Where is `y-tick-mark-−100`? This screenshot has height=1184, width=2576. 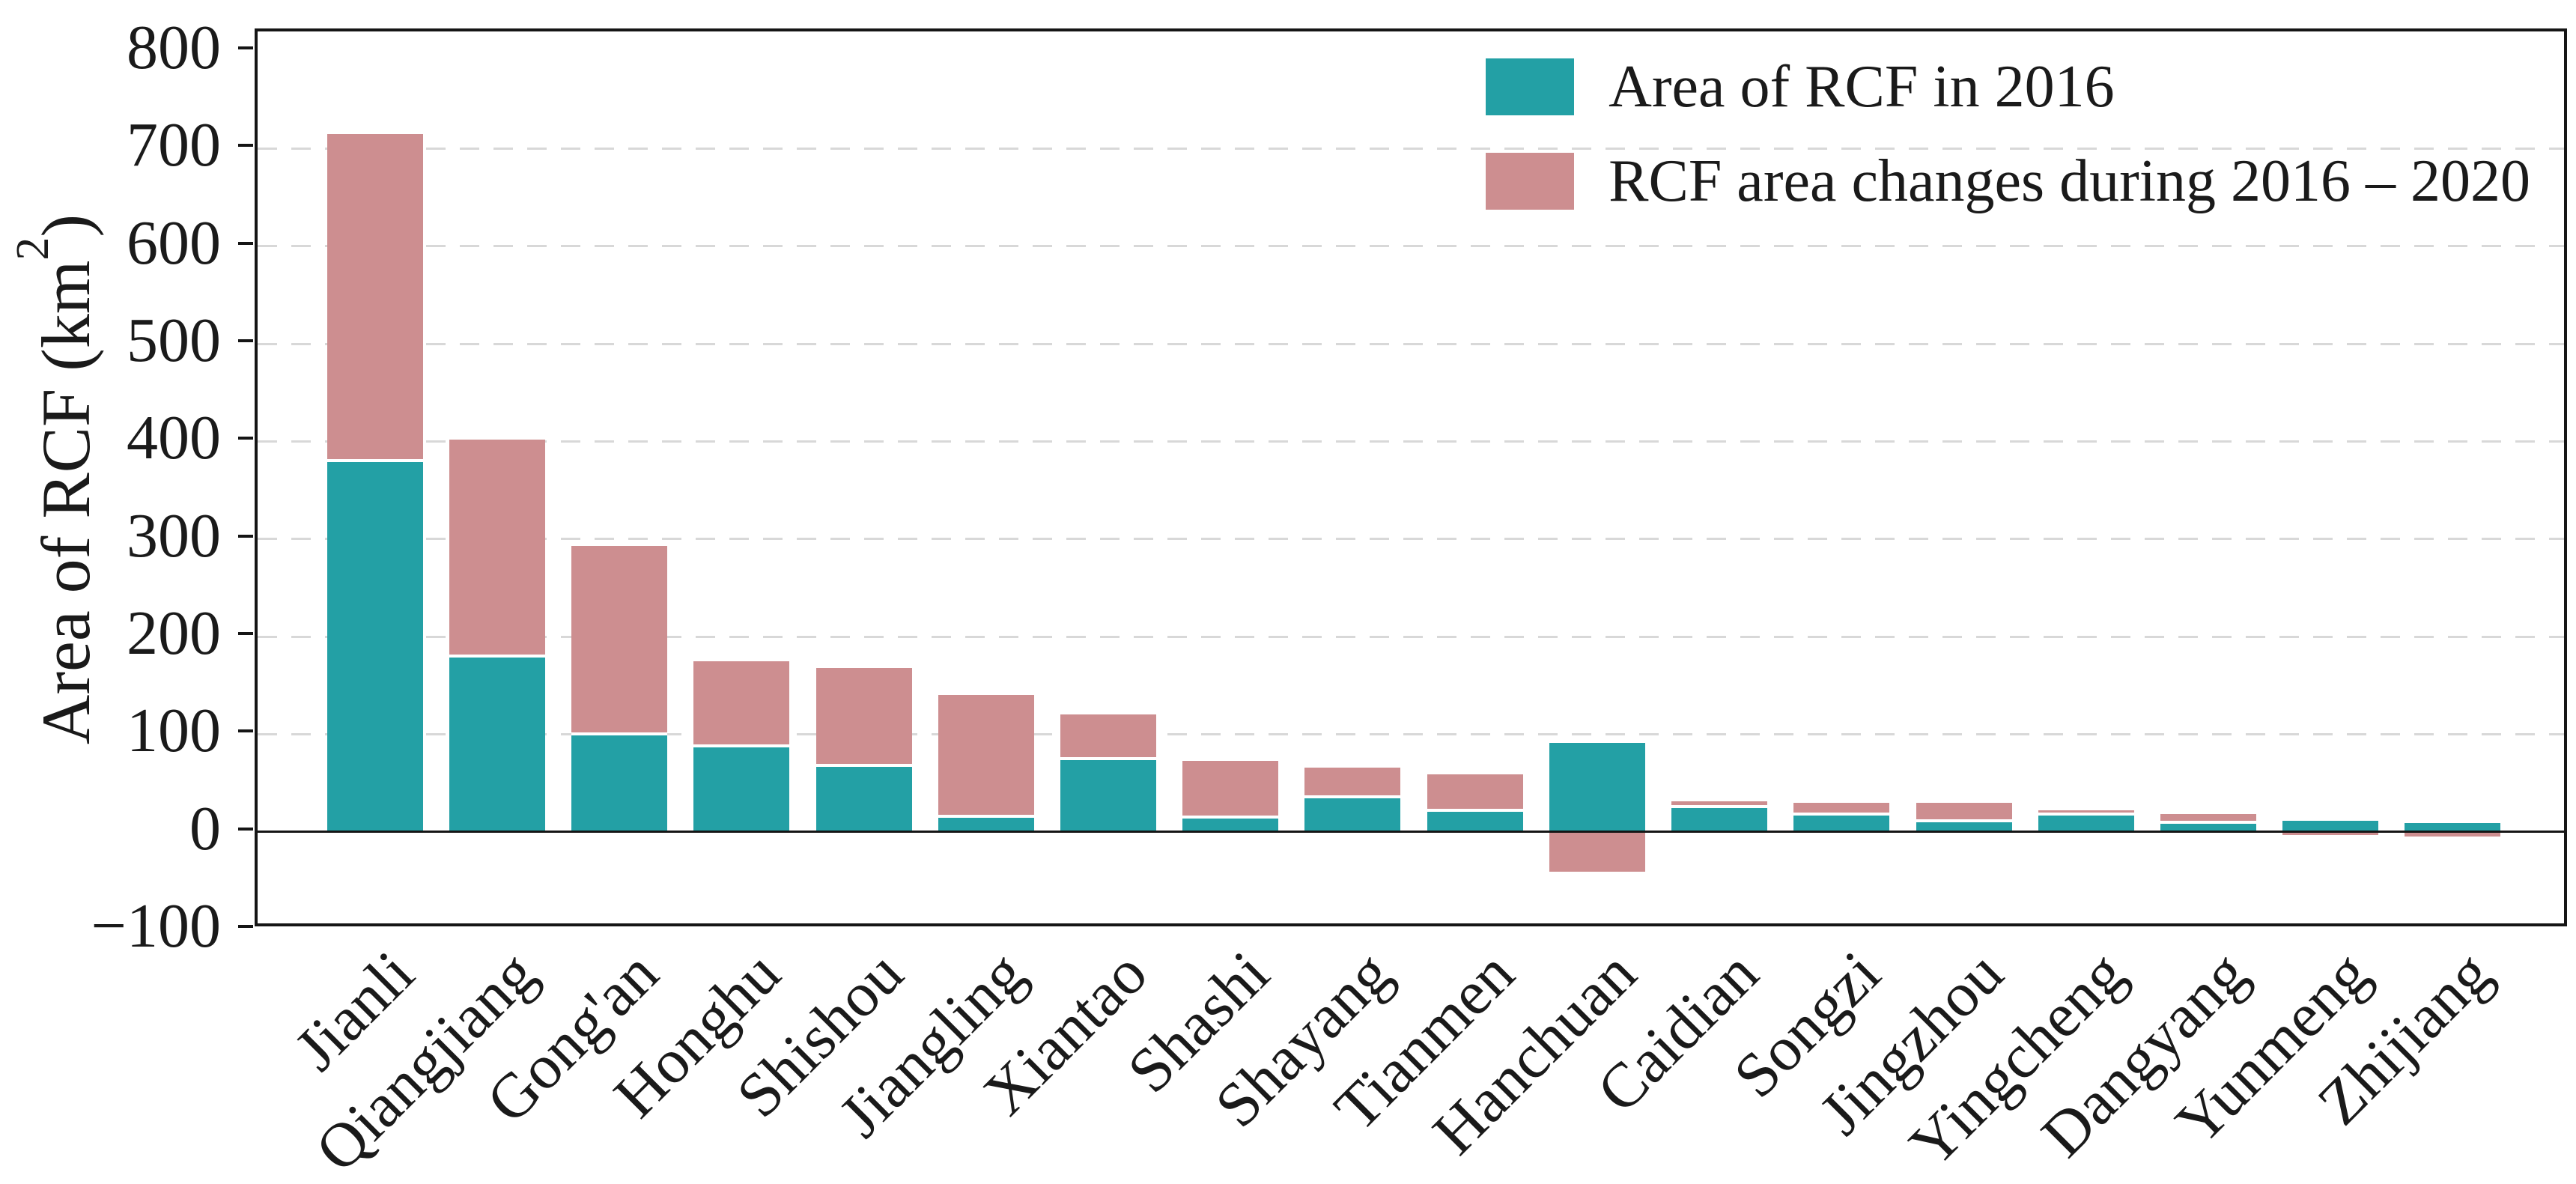
y-tick-mark-−100 is located at coordinates (245, 926).